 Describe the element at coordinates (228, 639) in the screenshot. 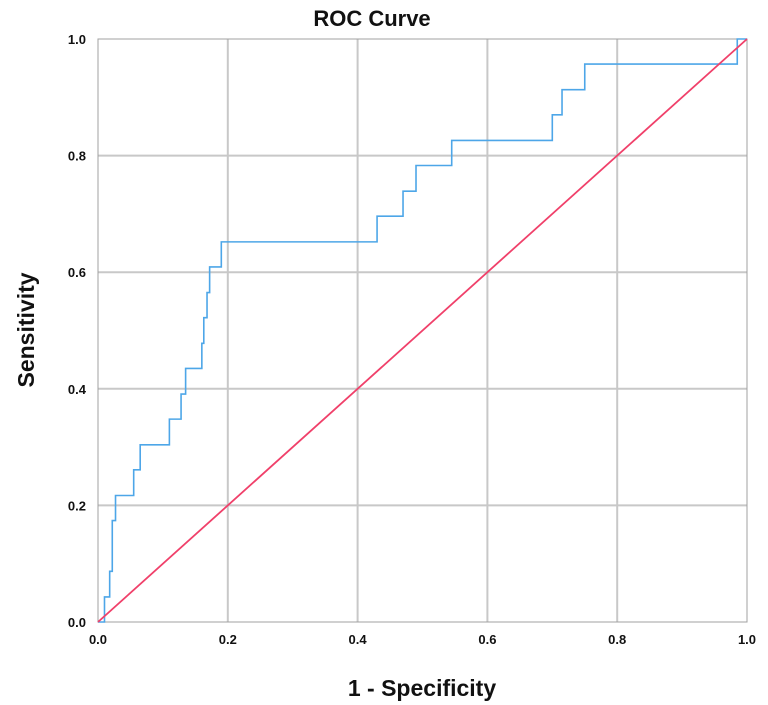

I see `x-tick-label: 0.2` at that location.